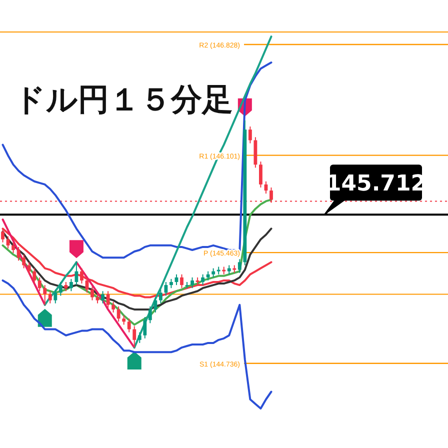  Describe the element at coordinates (123, 100) in the screenshot. I see `text: ドル円１５分足` at that location.